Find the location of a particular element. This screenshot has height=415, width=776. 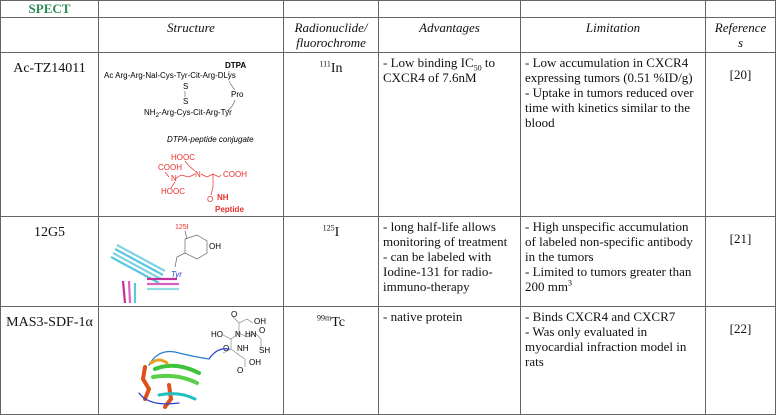

svg-text: SH is located at coordinates (264, 350).